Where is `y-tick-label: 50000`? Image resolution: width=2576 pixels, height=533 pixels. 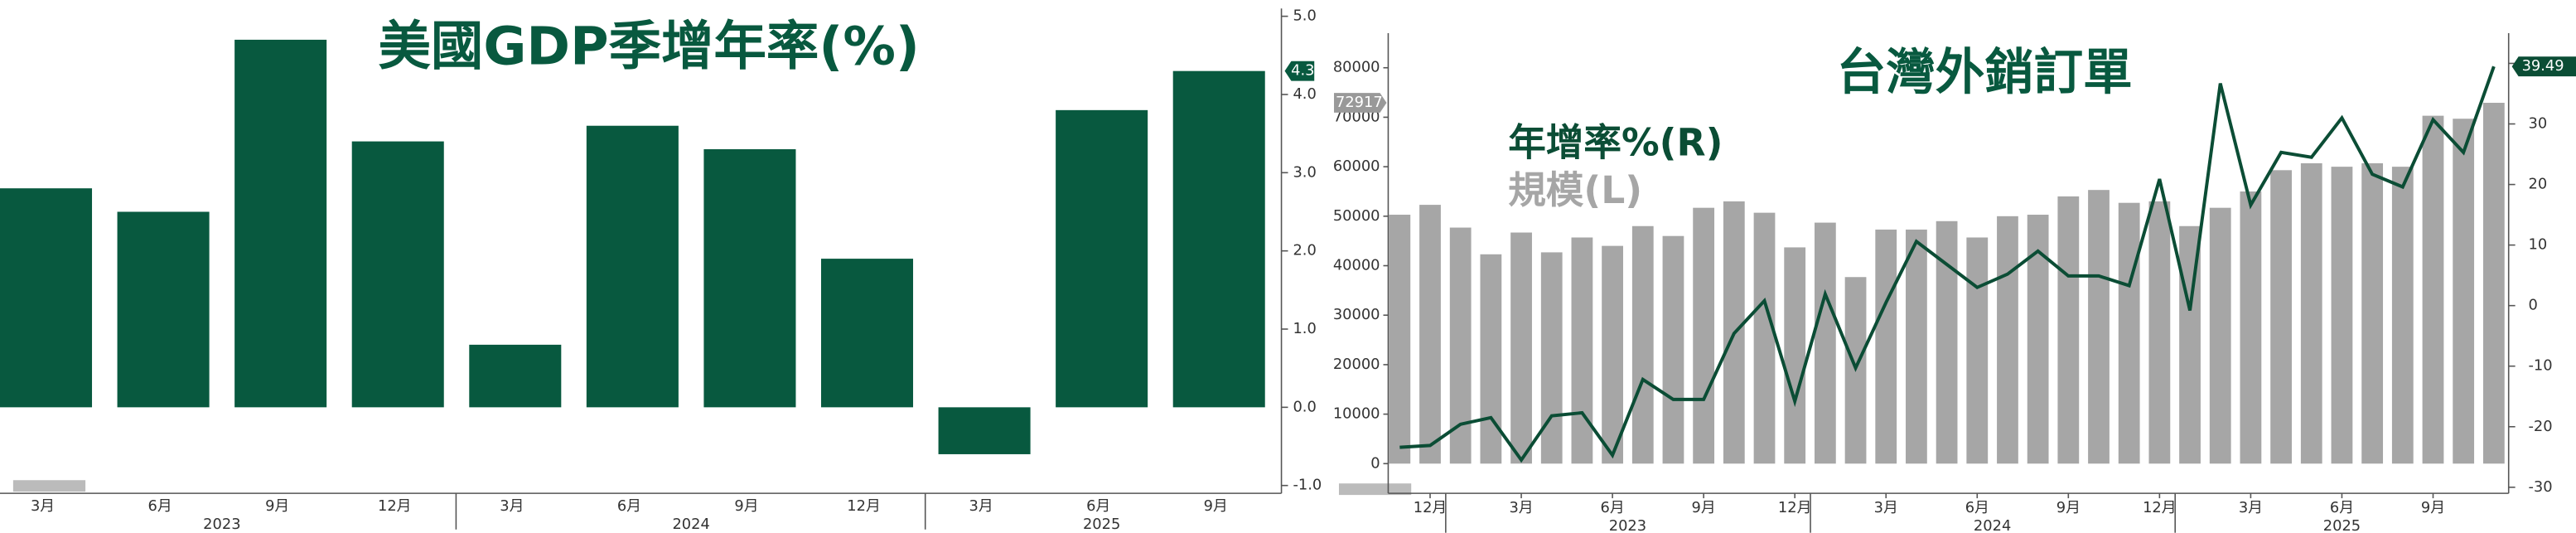 y-tick-label: 50000 is located at coordinates (1356, 216).